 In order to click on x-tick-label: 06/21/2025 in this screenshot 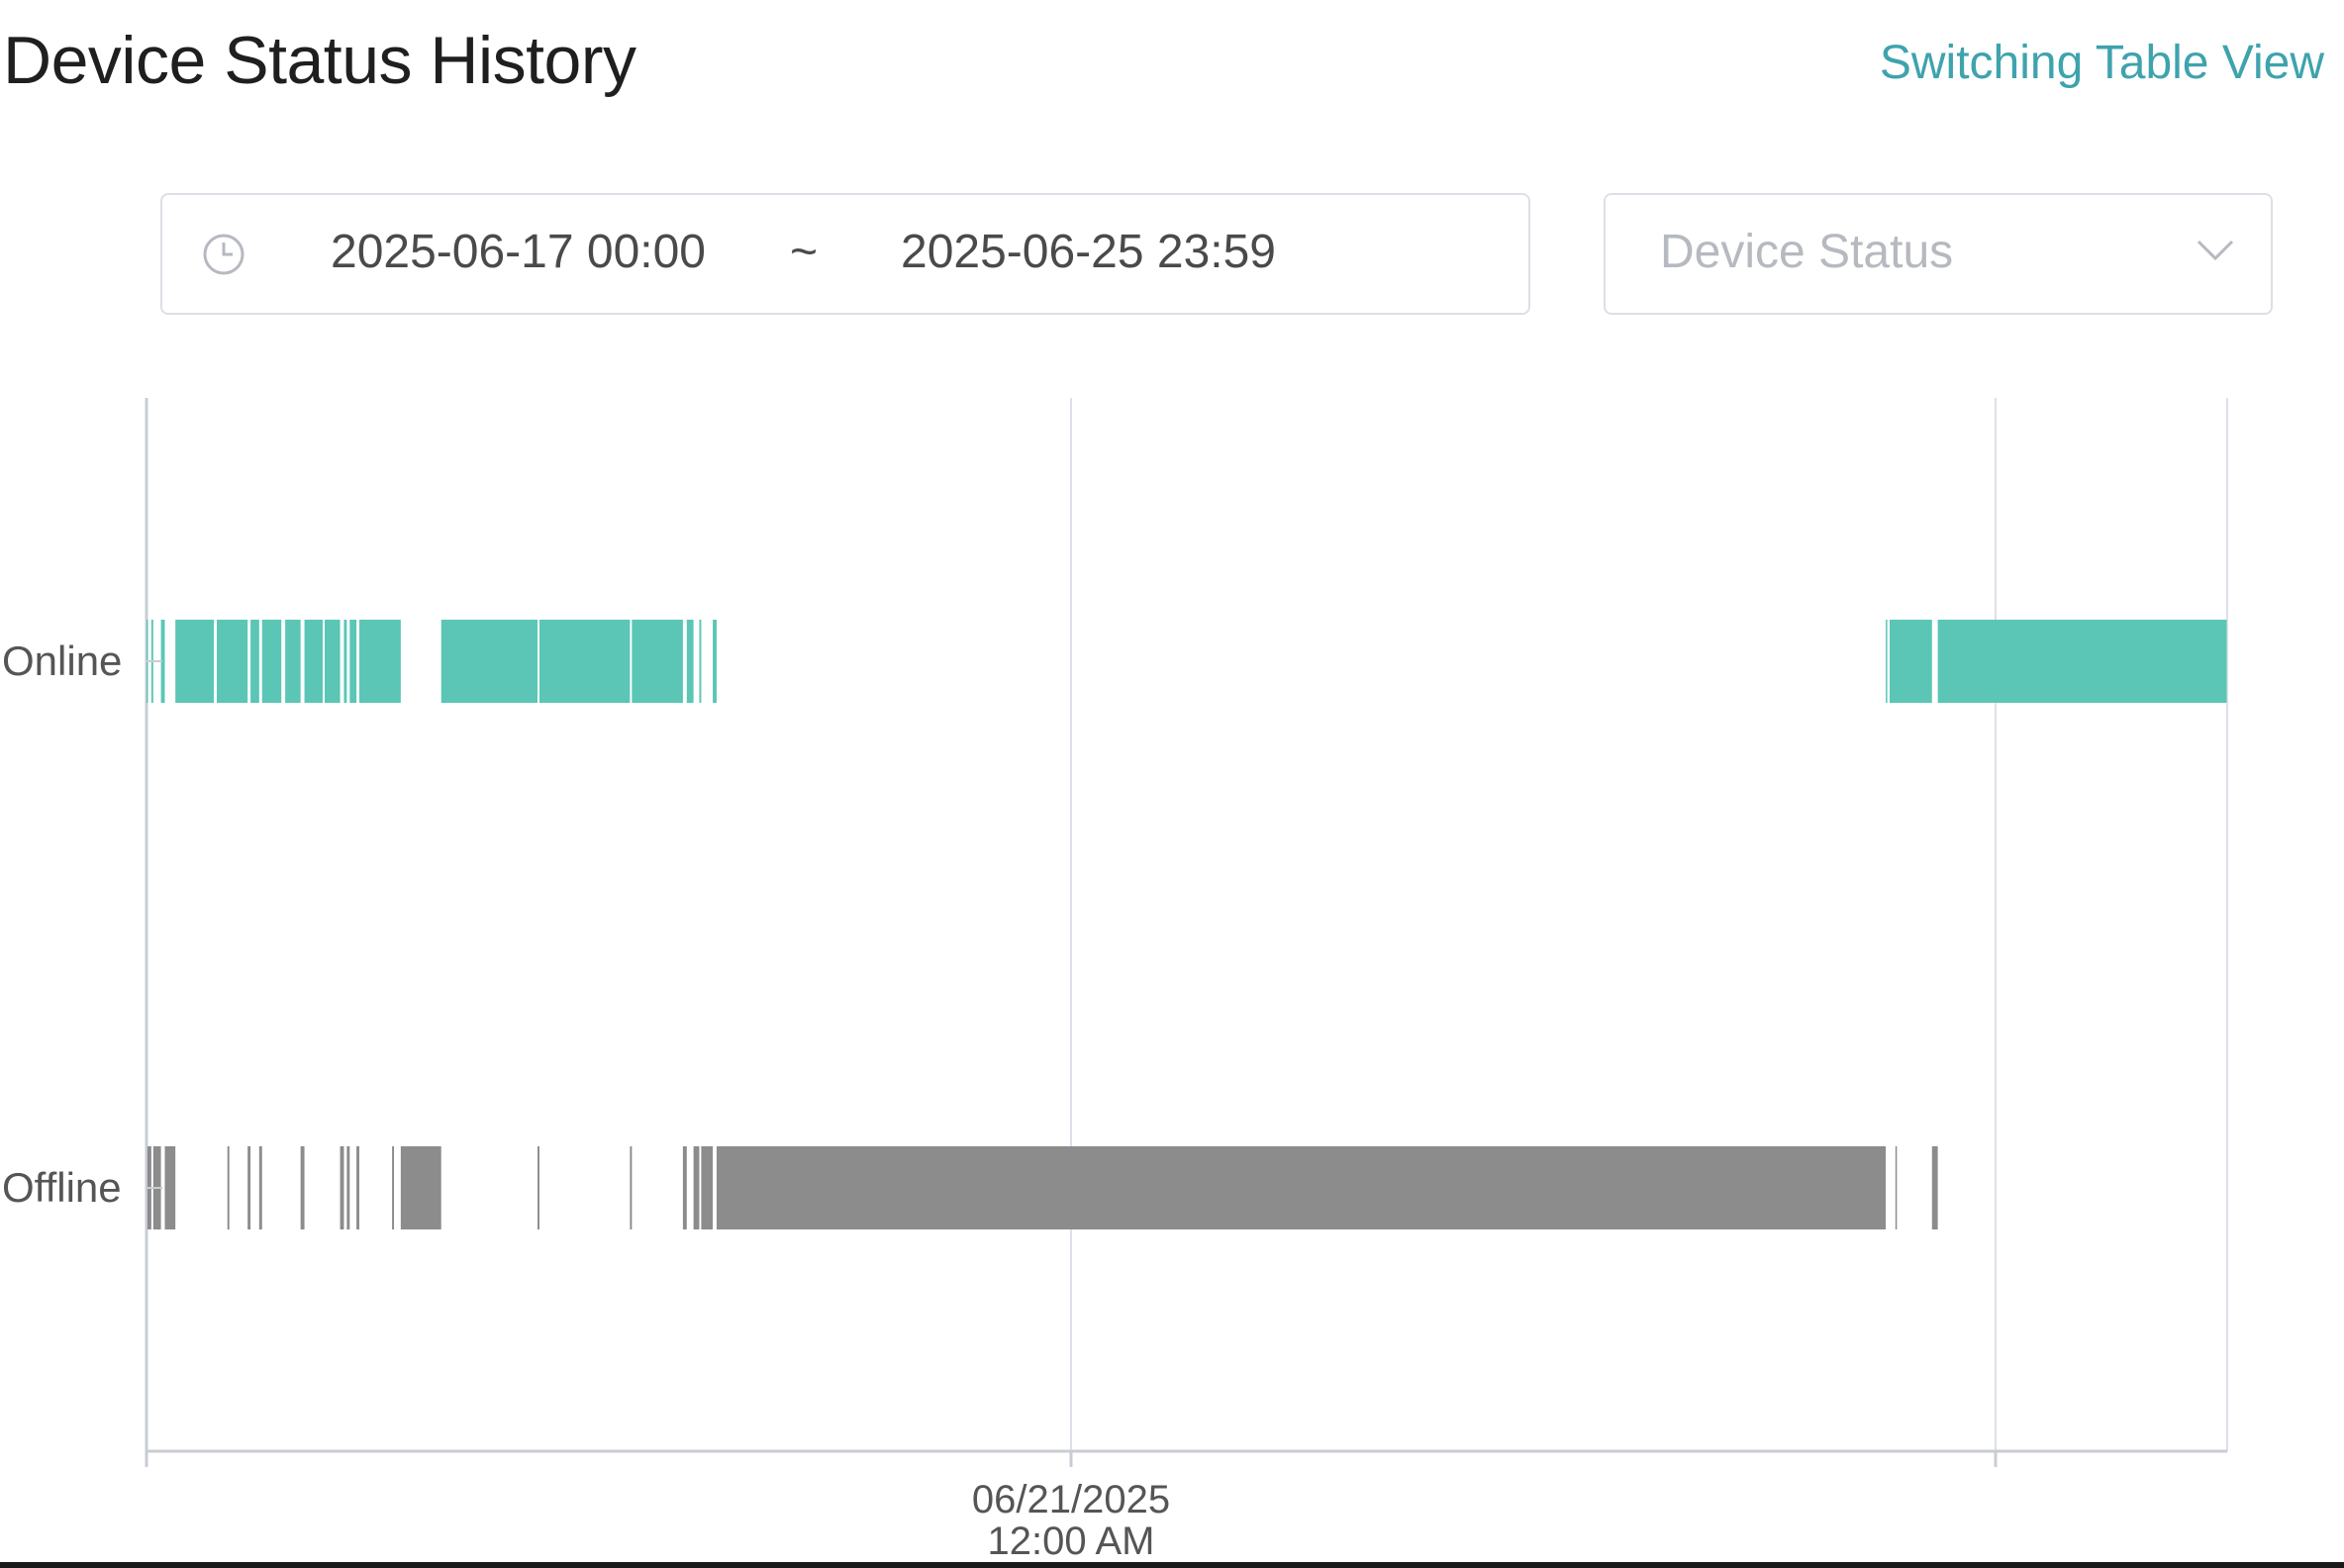, I will do `click(1071, 1499)`.